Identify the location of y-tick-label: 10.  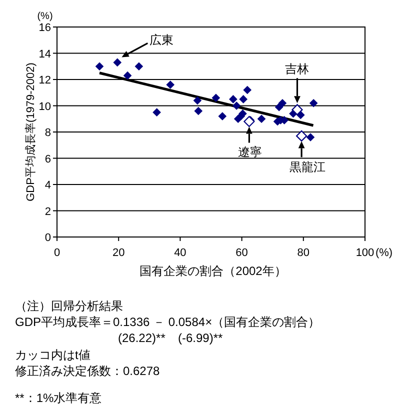
(44, 106).